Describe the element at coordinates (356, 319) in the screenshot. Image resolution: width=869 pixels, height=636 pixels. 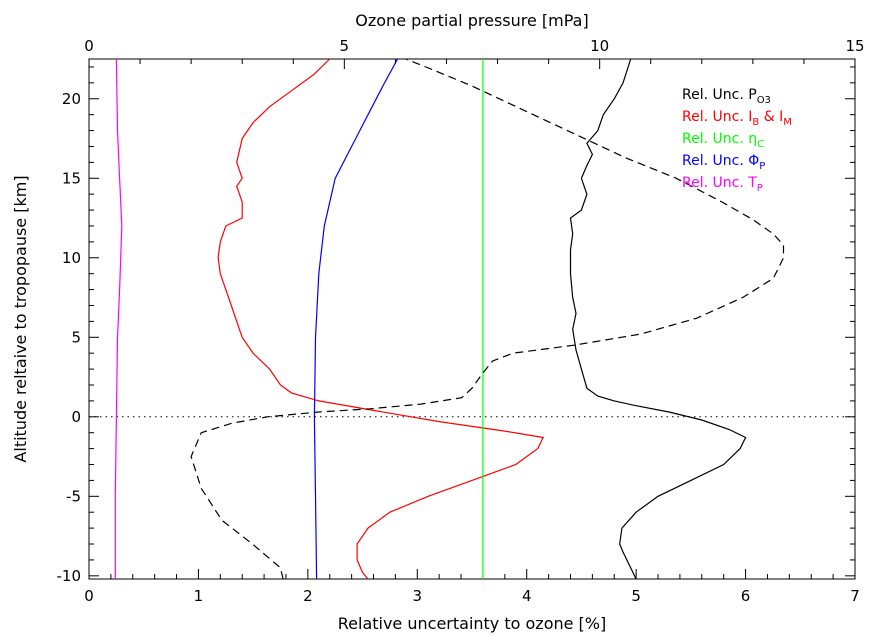
I see `series-line-phi_p` at that location.